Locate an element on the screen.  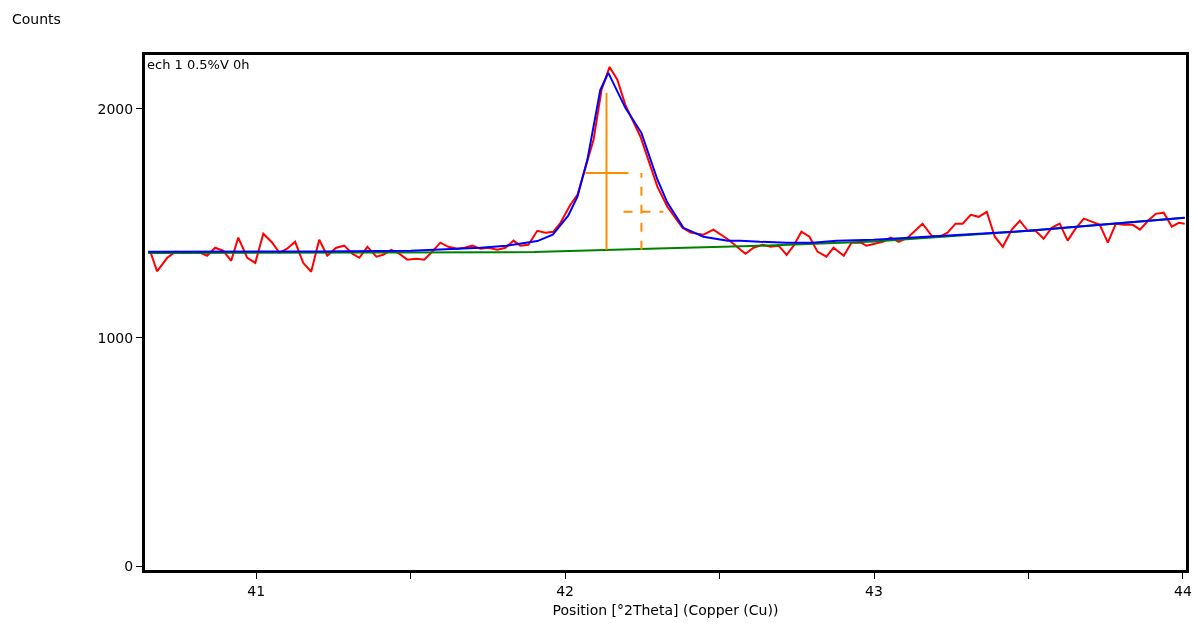
y-tick-label: 2000 is located at coordinates (115, 108).